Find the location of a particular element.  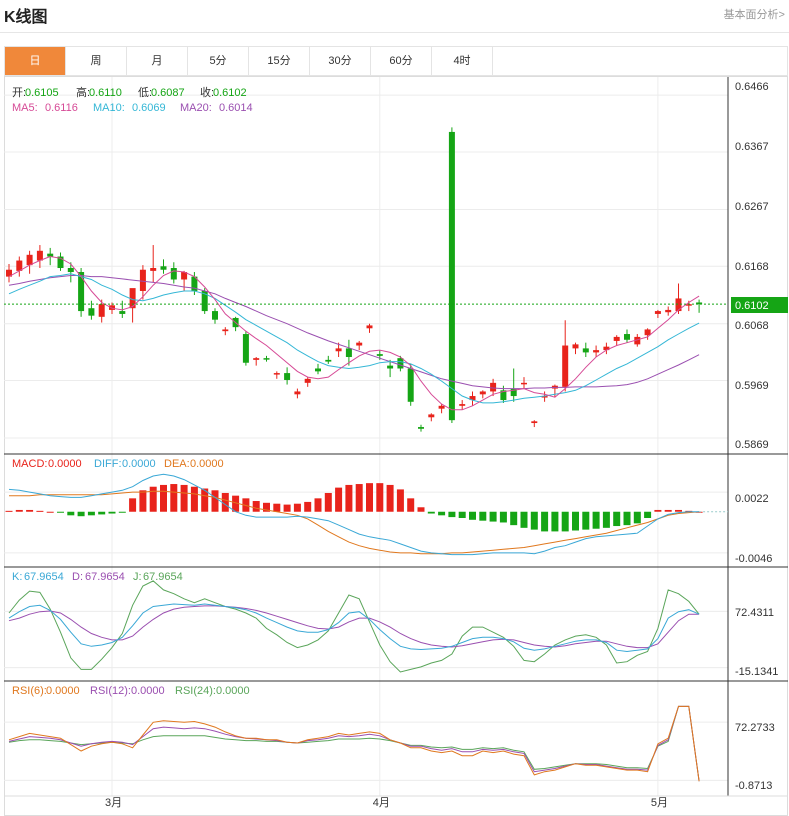

j-label: J: is located at coordinates (137, 577).